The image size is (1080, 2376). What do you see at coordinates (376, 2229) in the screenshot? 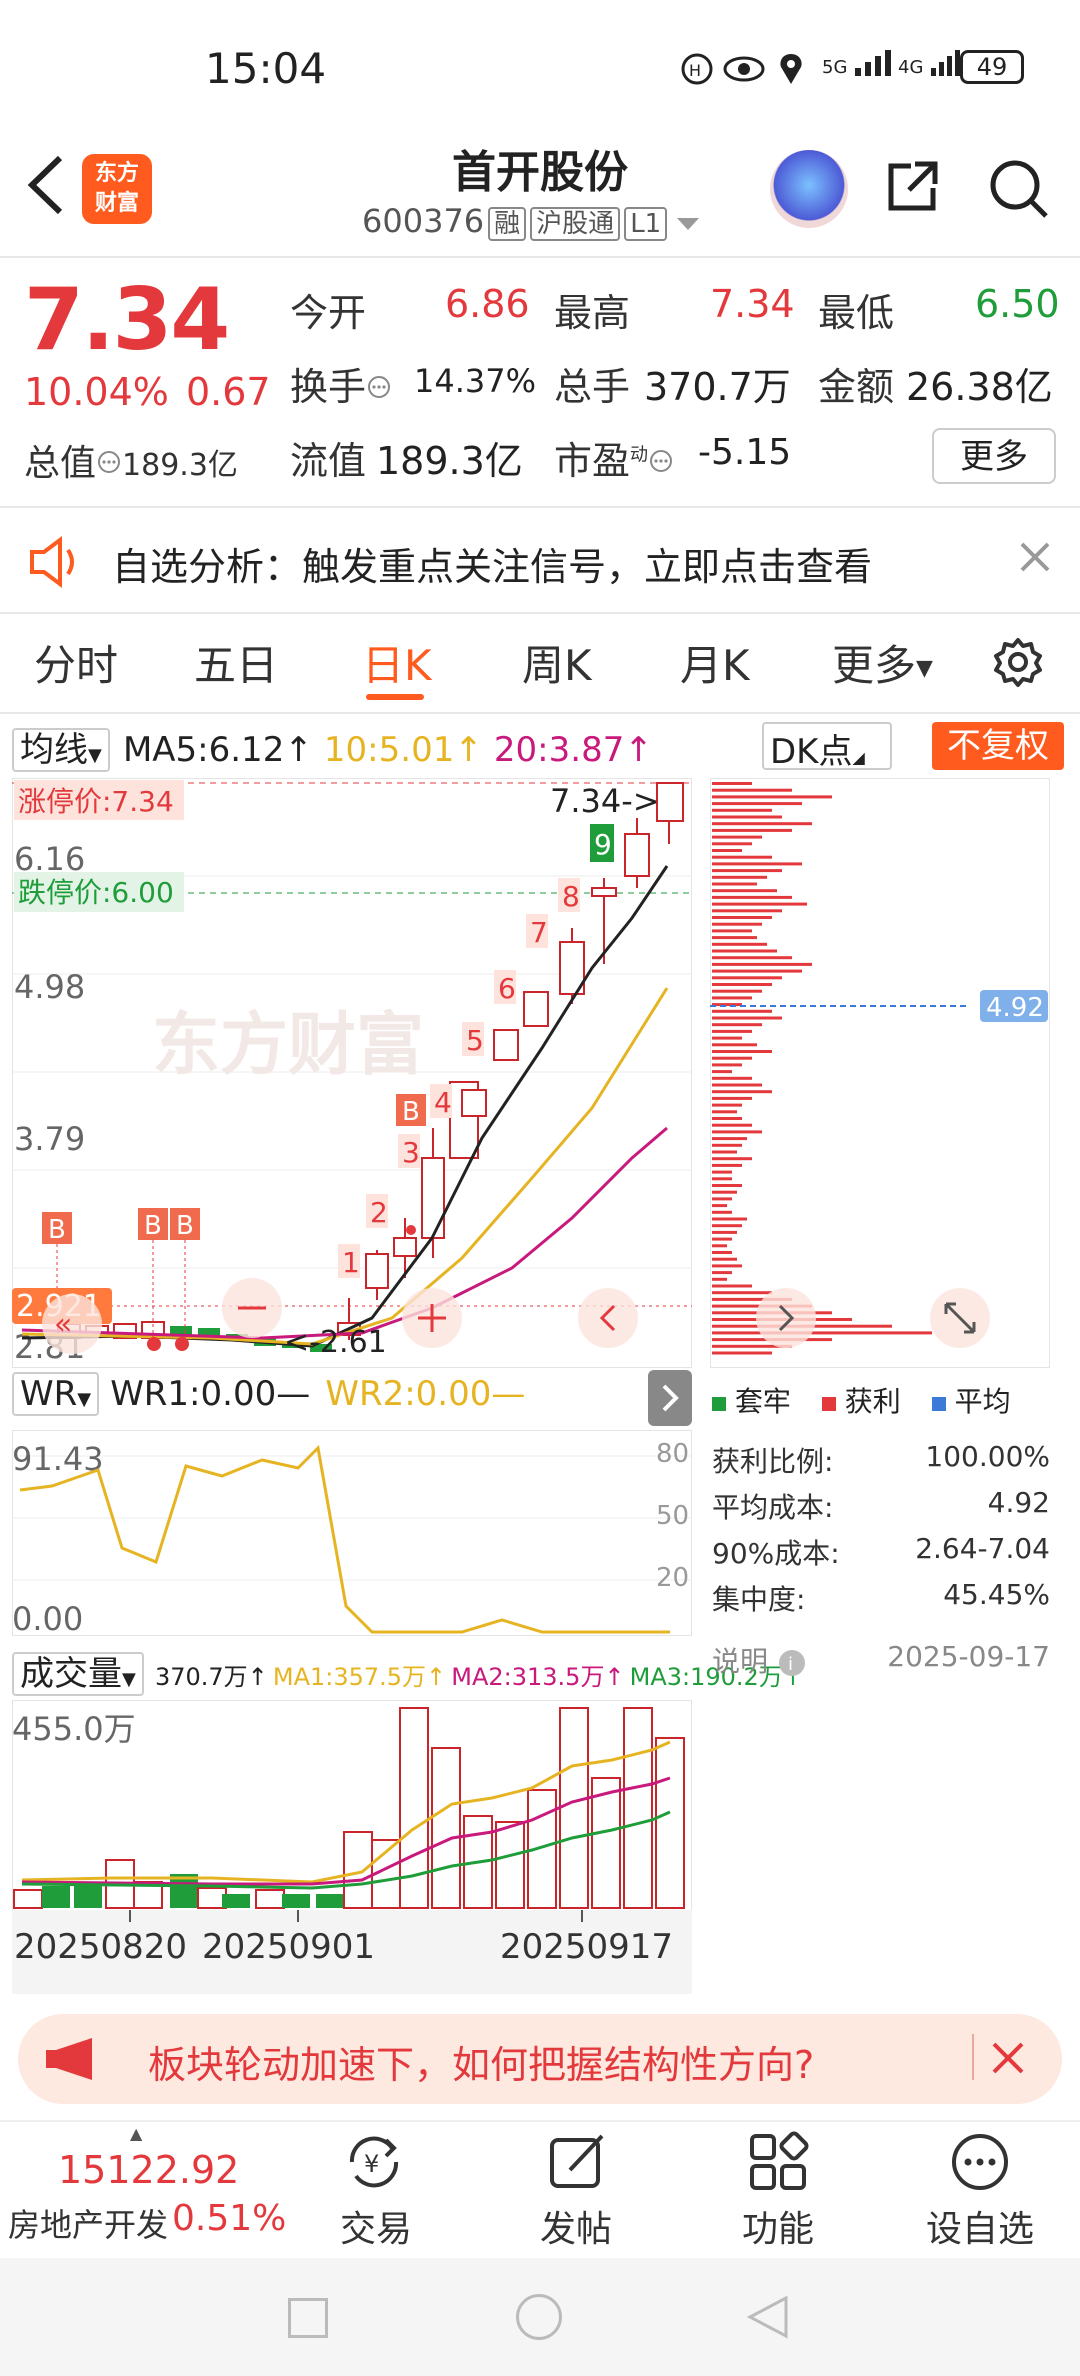
I see `nav-trade: 交易` at bounding box center [376, 2229].